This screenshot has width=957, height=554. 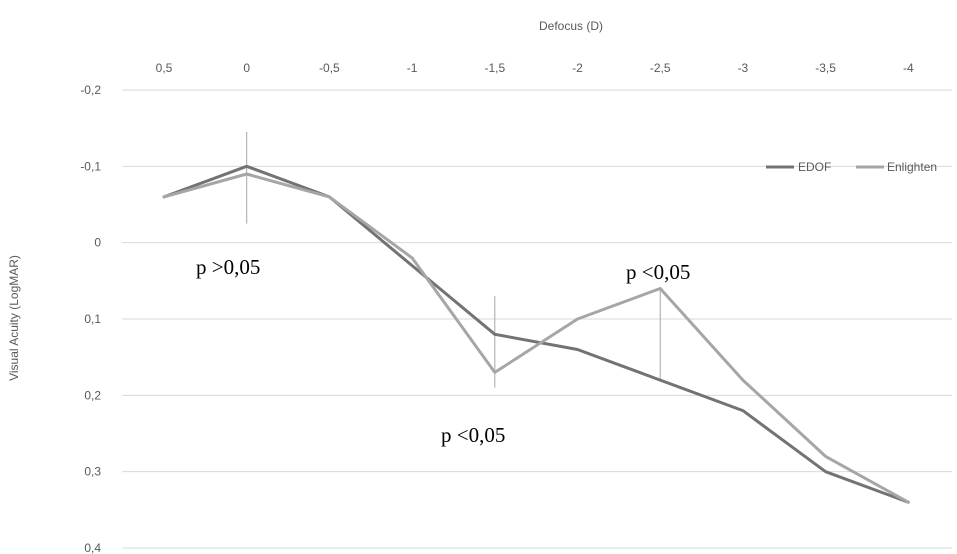 What do you see at coordinates (92, 547) in the screenshot?
I see `y-tick-label: 0,4` at bounding box center [92, 547].